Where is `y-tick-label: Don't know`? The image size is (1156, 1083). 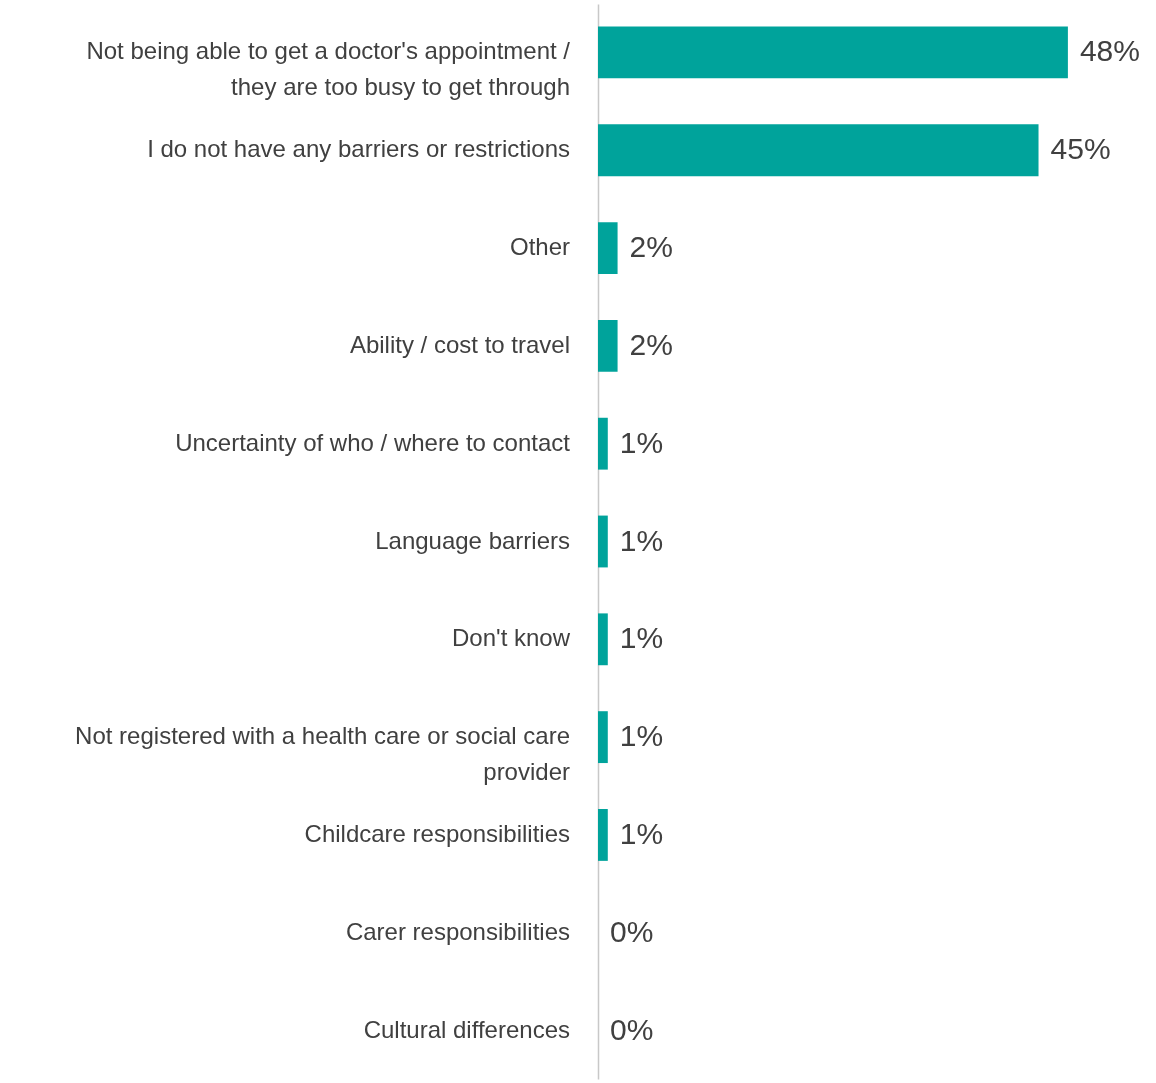 y-tick-label: Don't know is located at coordinates (511, 638).